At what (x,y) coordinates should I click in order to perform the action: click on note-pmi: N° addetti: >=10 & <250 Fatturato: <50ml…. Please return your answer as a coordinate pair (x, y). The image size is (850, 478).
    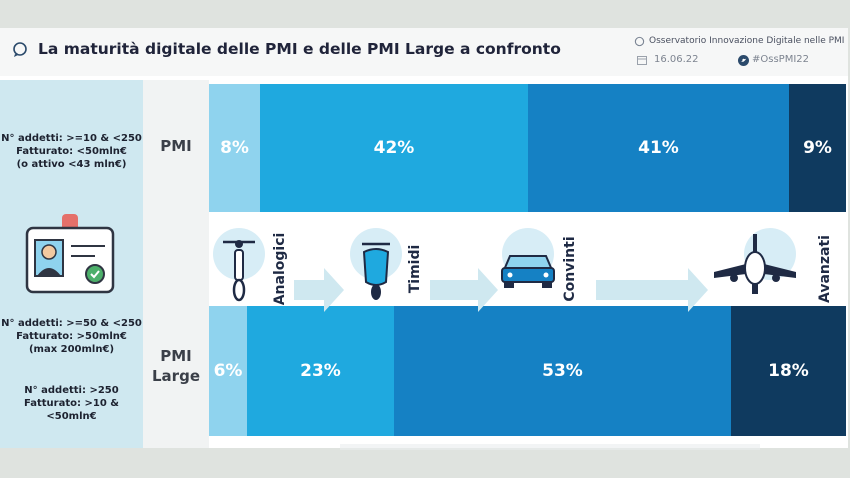
    Looking at the image, I should click on (71, 151).